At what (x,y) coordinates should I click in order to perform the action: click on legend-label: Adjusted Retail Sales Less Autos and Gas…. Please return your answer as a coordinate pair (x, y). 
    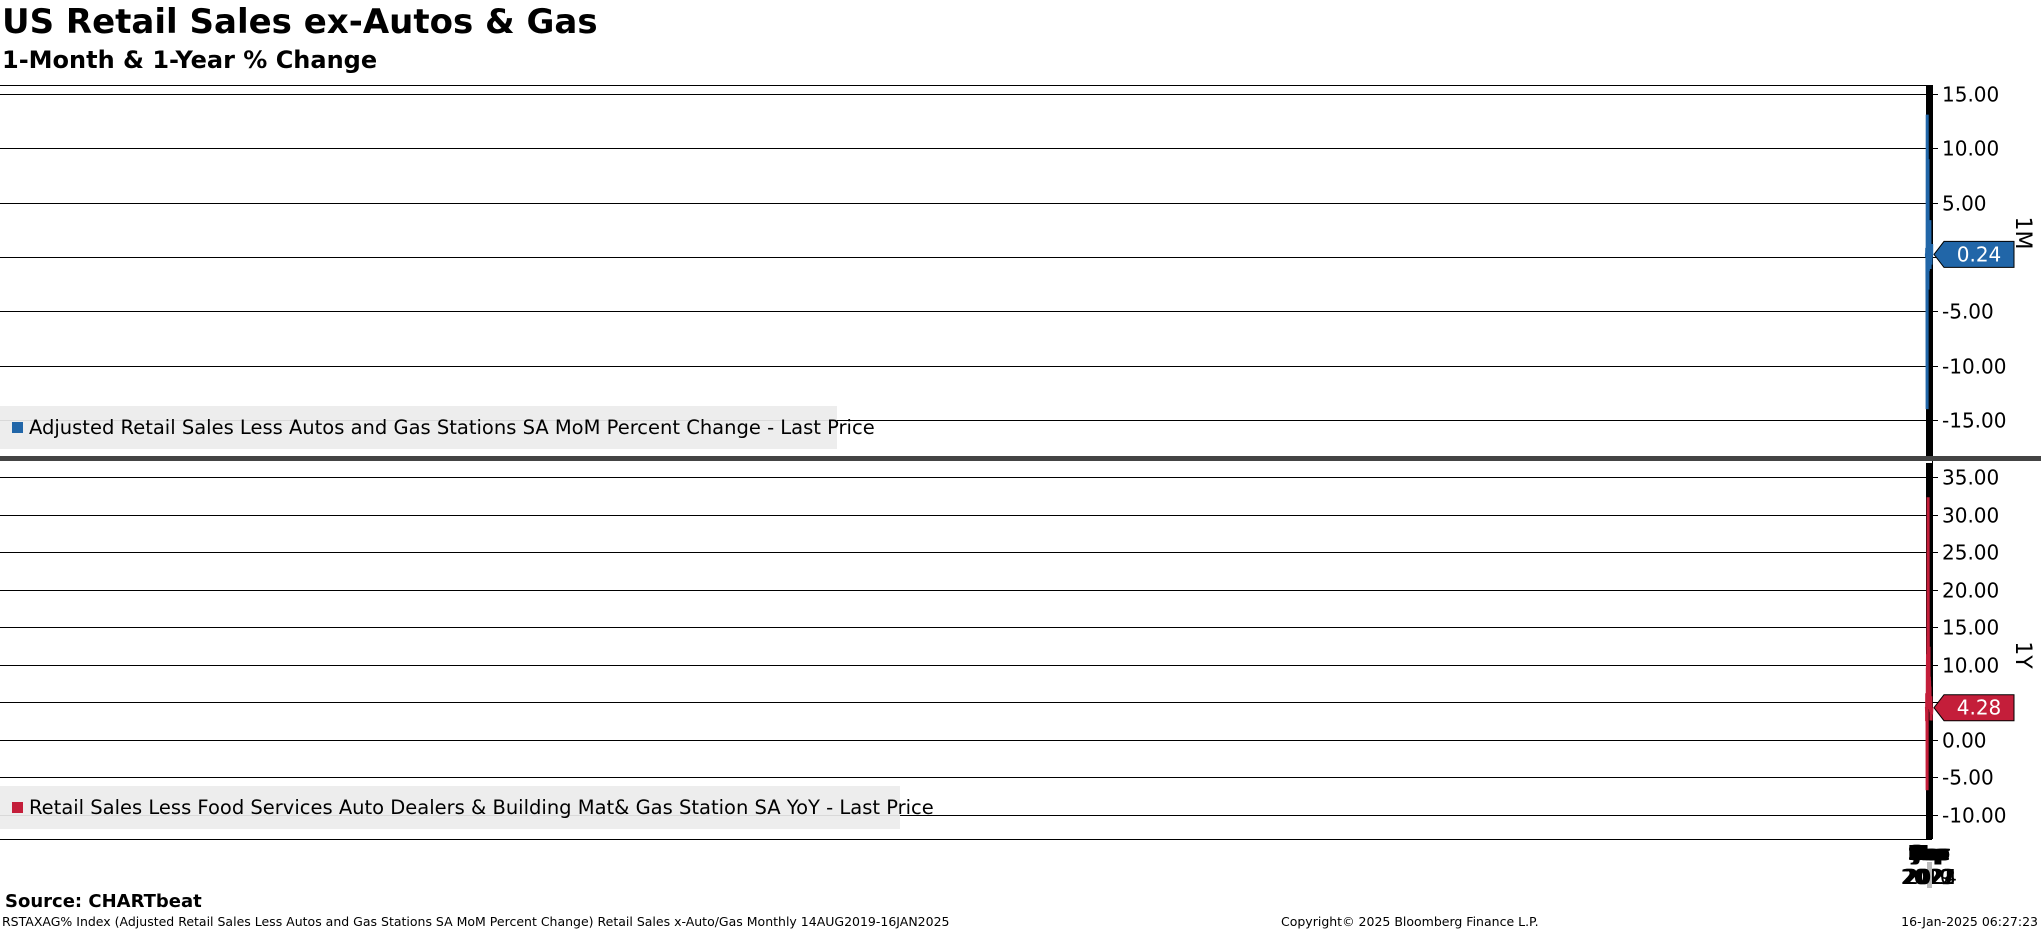
    Looking at the image, I should click on (452, 427).